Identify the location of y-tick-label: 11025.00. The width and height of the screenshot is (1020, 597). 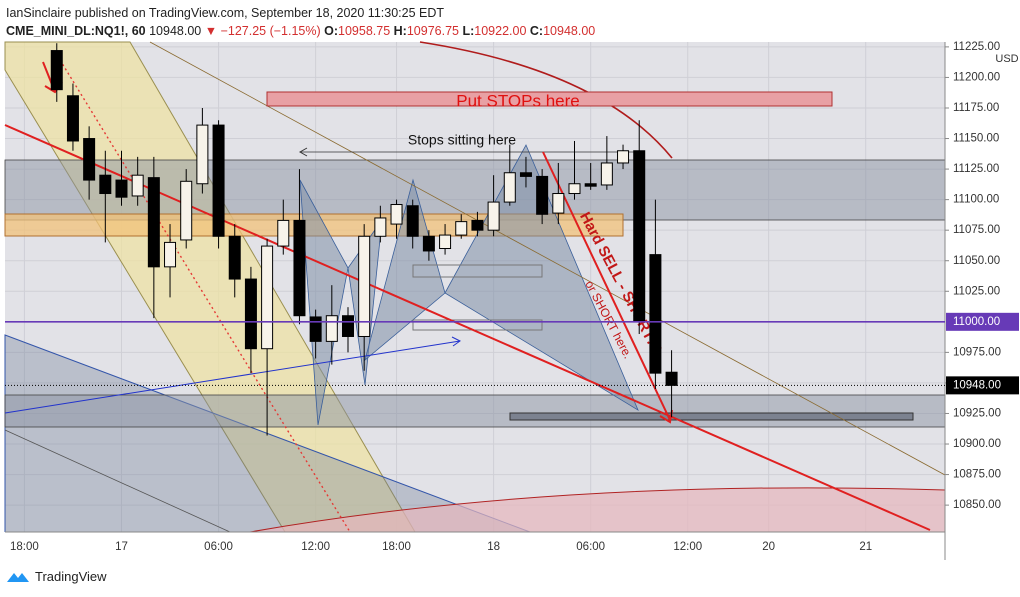
(976, 291).